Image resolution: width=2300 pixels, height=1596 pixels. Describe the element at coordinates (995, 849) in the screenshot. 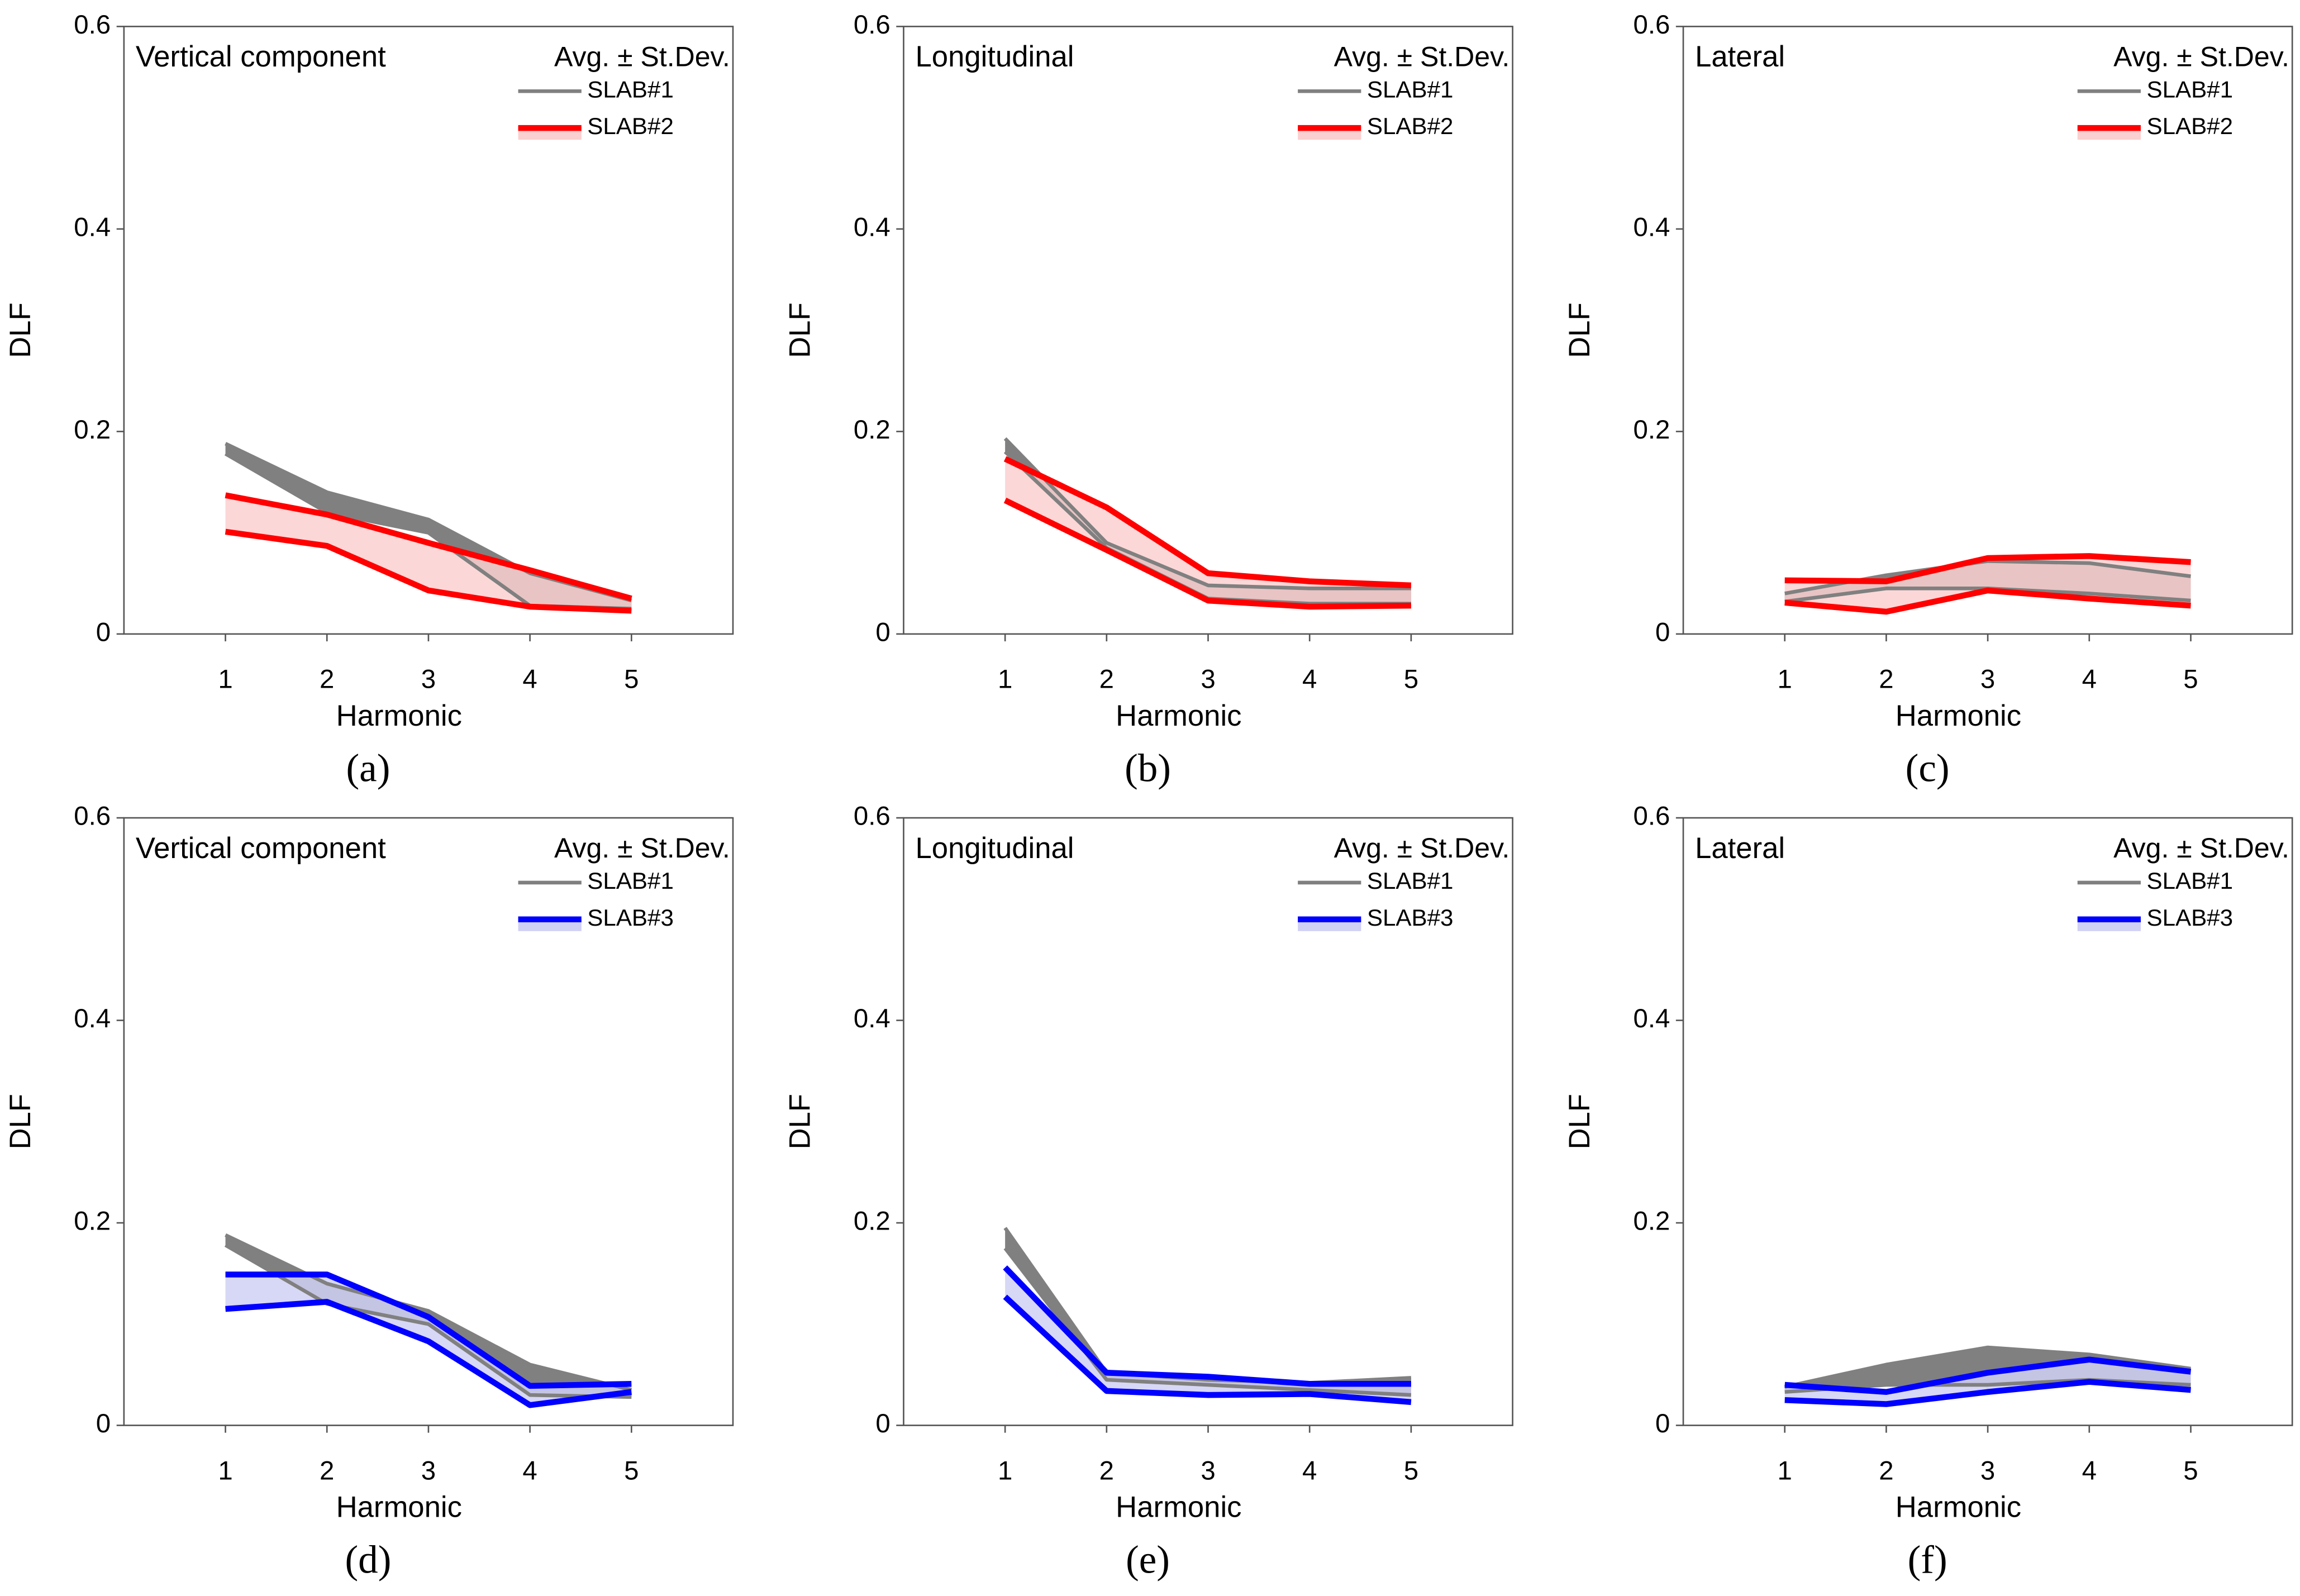

I see `annotation: Longitudinal` at that location.